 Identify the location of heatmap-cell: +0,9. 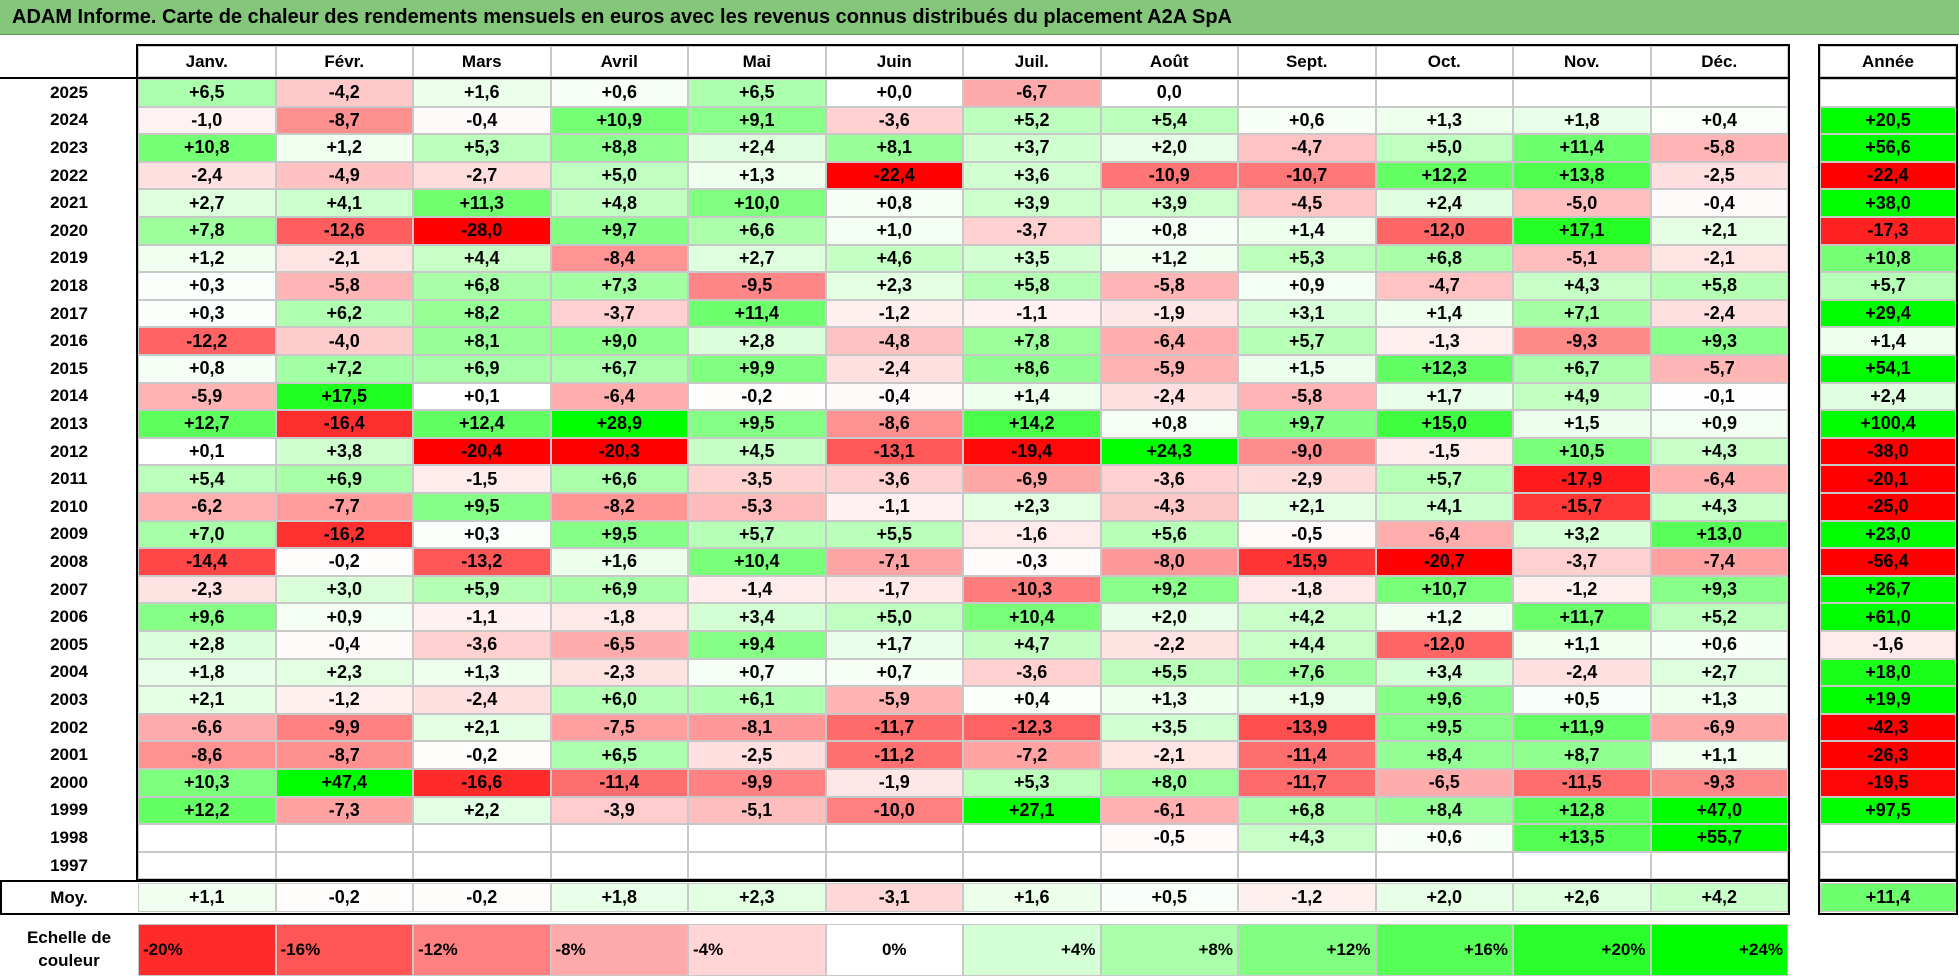
(1307, 286).